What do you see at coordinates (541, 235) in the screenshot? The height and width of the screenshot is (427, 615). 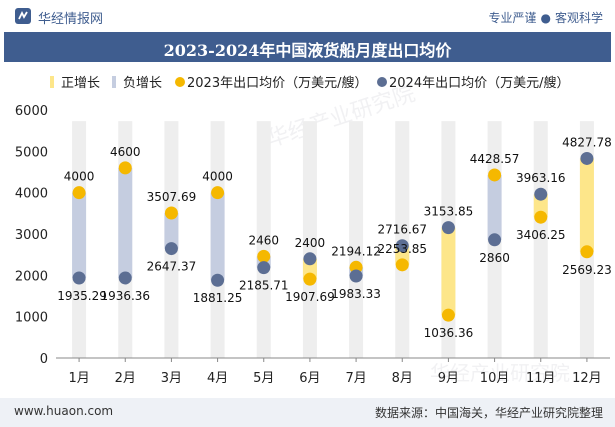 I see `data-label-2023: 3406.25` at bounding box center [541, 235].